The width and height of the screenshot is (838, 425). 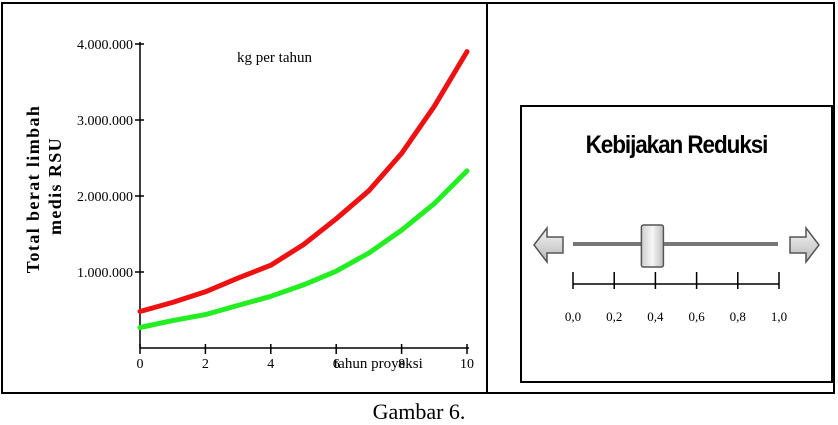 I want to click on reduction-slider: 0,0 0,2 0,4 0,6 0,8 1,0, so click(x=676, y=274).